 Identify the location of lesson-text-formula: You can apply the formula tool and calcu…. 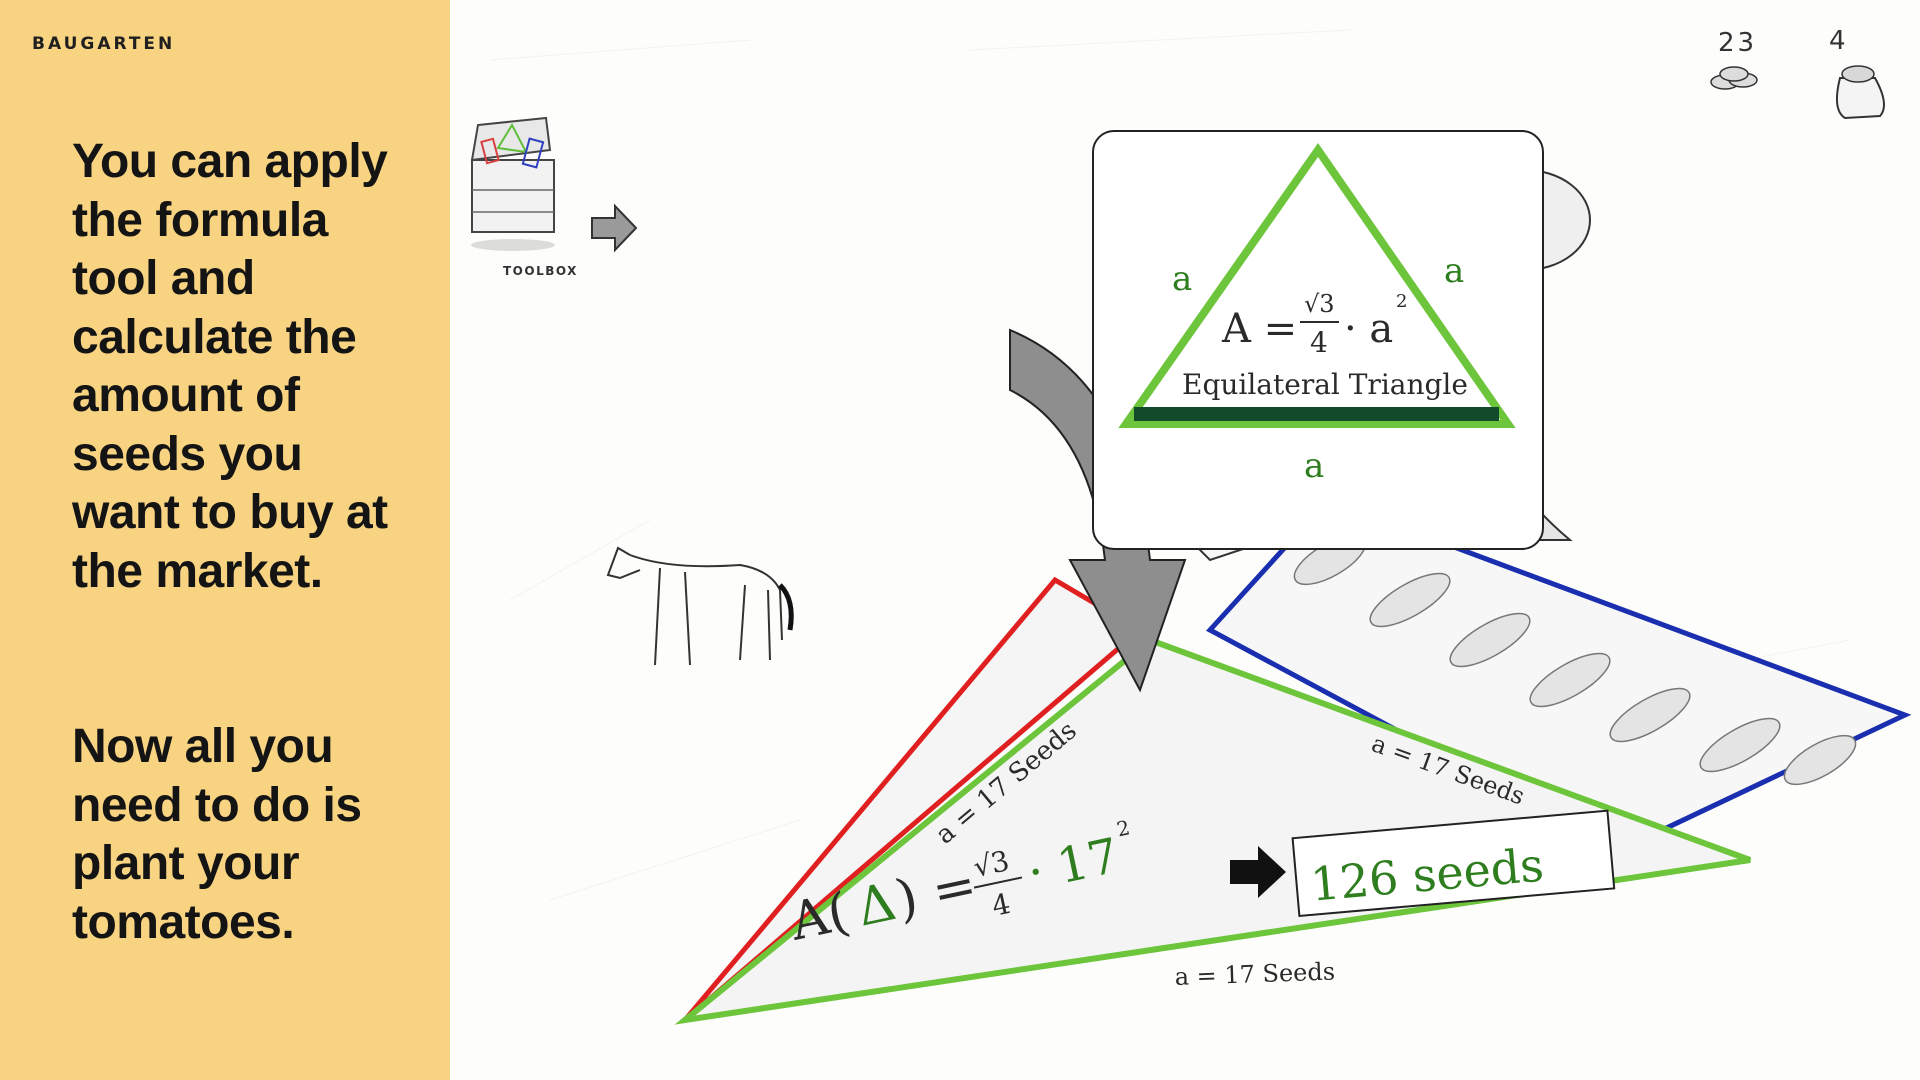
(230, 366).